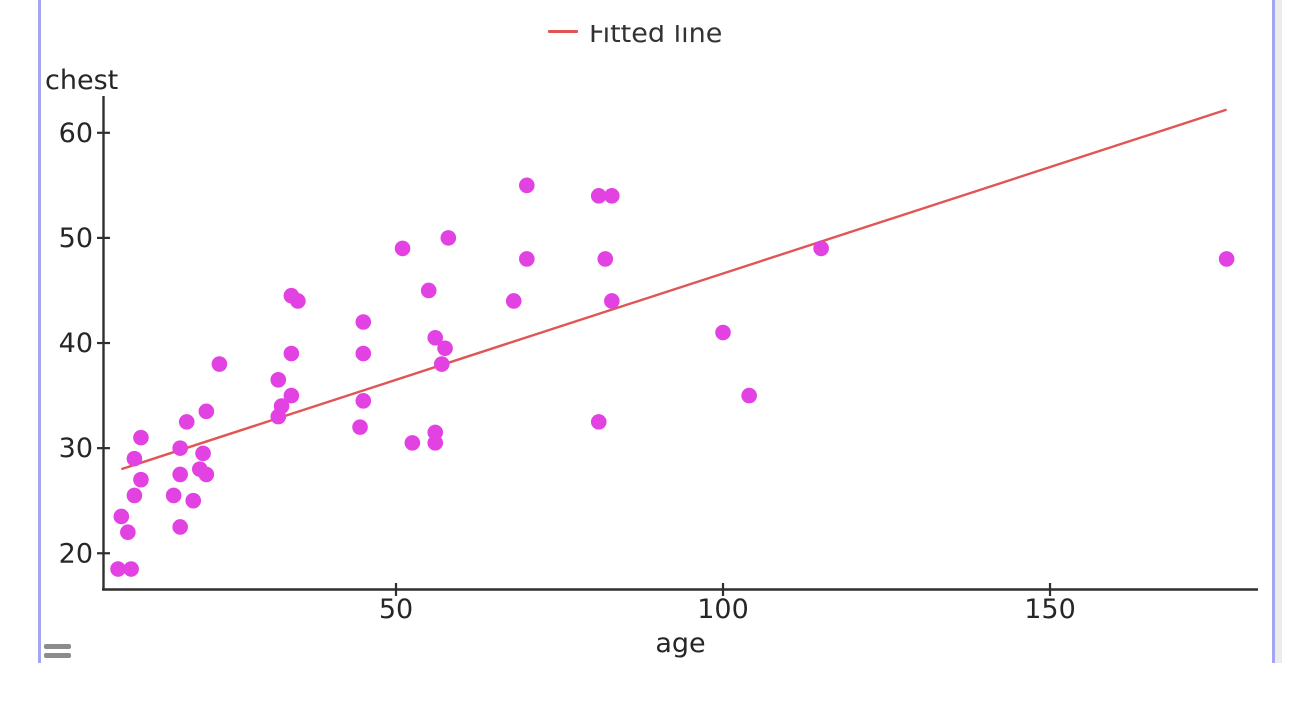 This screenshot has width=1305, height=716. What do you see at coordinates (76, 133) in the screenshot?
I see `y-tick-label: 60` at bounding box center [76, 133].